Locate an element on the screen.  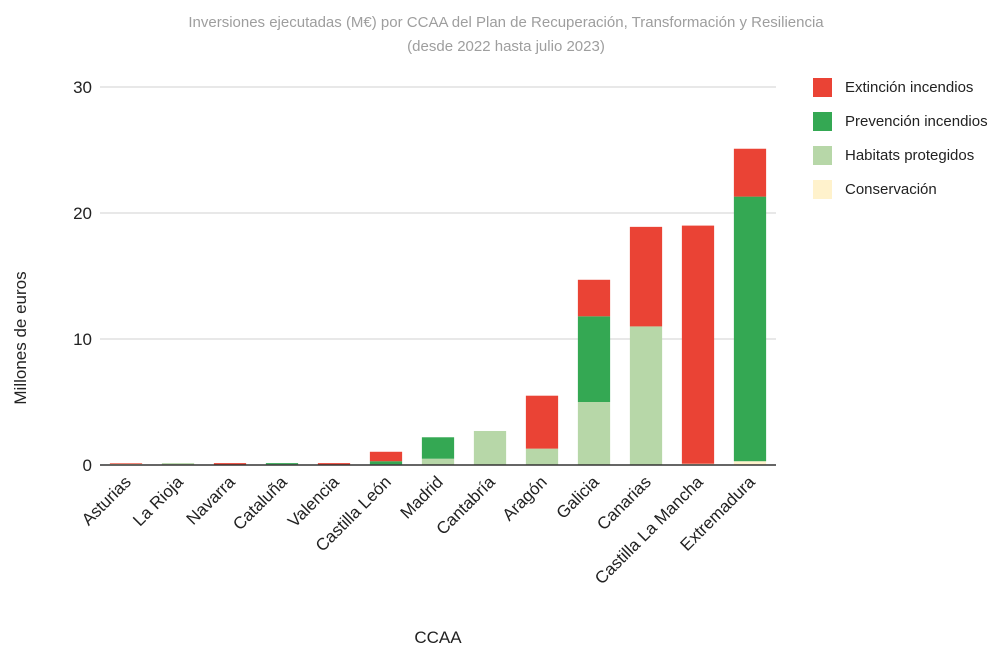
y-axis-title: Millones de euros is located at coordinates (20, 337).